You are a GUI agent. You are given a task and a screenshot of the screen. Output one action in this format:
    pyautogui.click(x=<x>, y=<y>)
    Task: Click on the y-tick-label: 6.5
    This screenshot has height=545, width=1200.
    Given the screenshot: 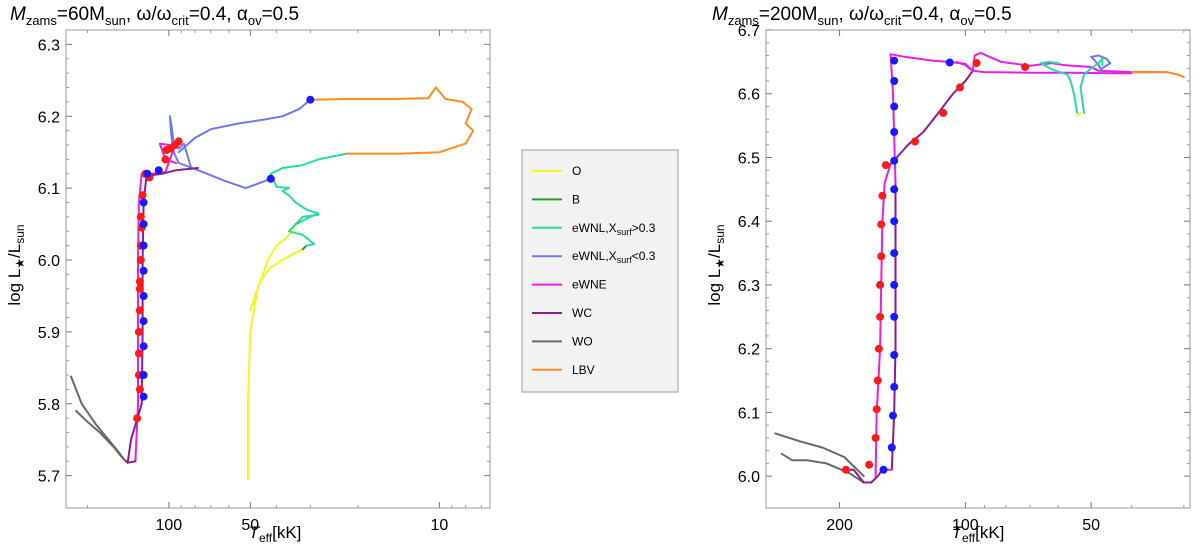 What is the action you would take?
    pyautogui.click(x=749, y=158)
    